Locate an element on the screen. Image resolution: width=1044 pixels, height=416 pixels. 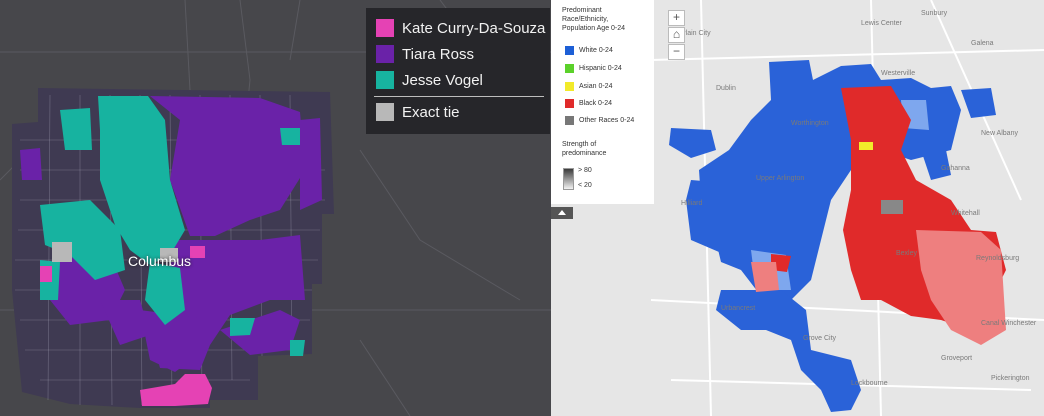
legend-item-white: White 0-24 is located at coordinates (589, 50).